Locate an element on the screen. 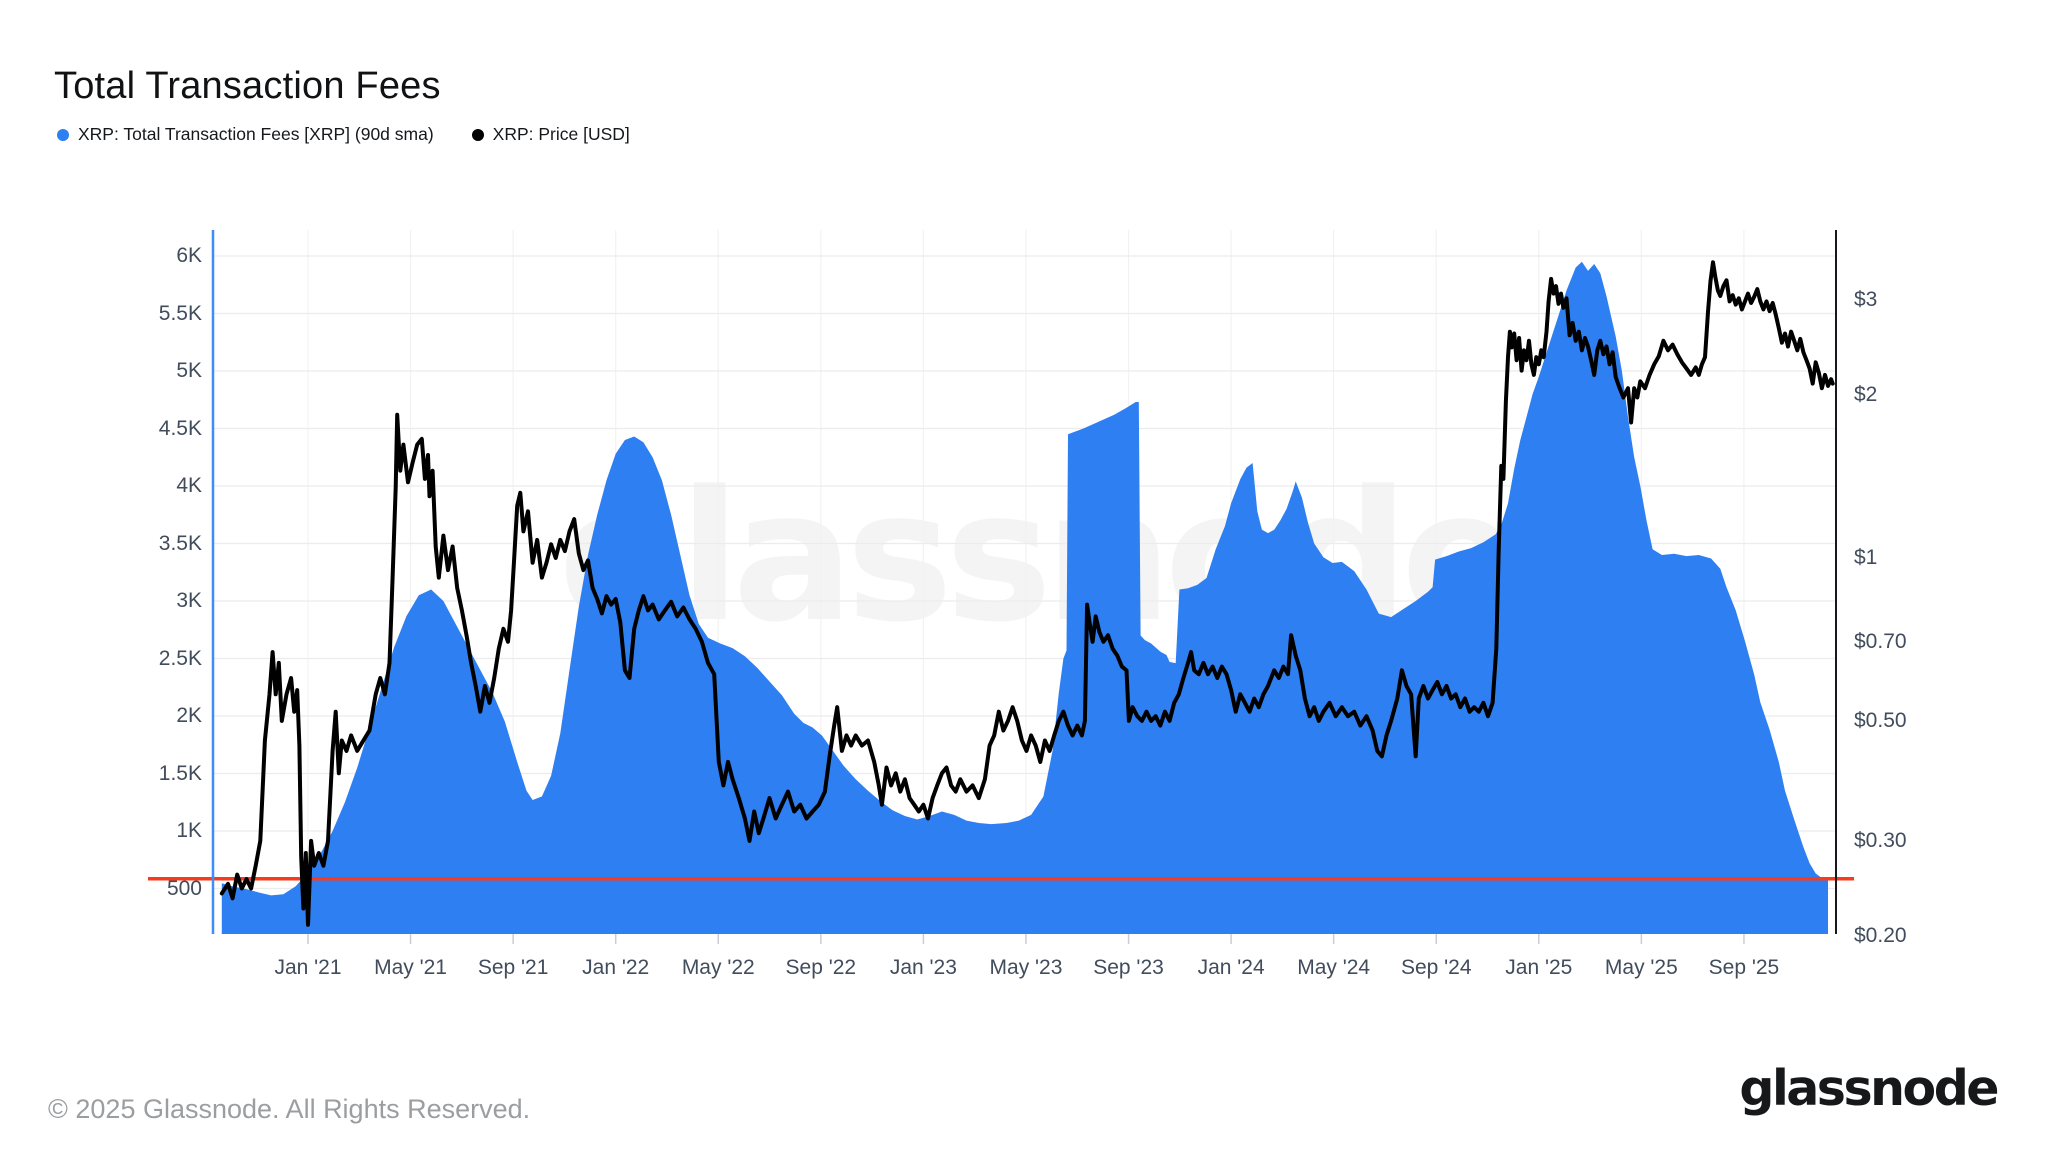 This screenshot has width=2048, height=1152. right-axis-tick-label: $0.30 is located at coordinates (1880, 840).